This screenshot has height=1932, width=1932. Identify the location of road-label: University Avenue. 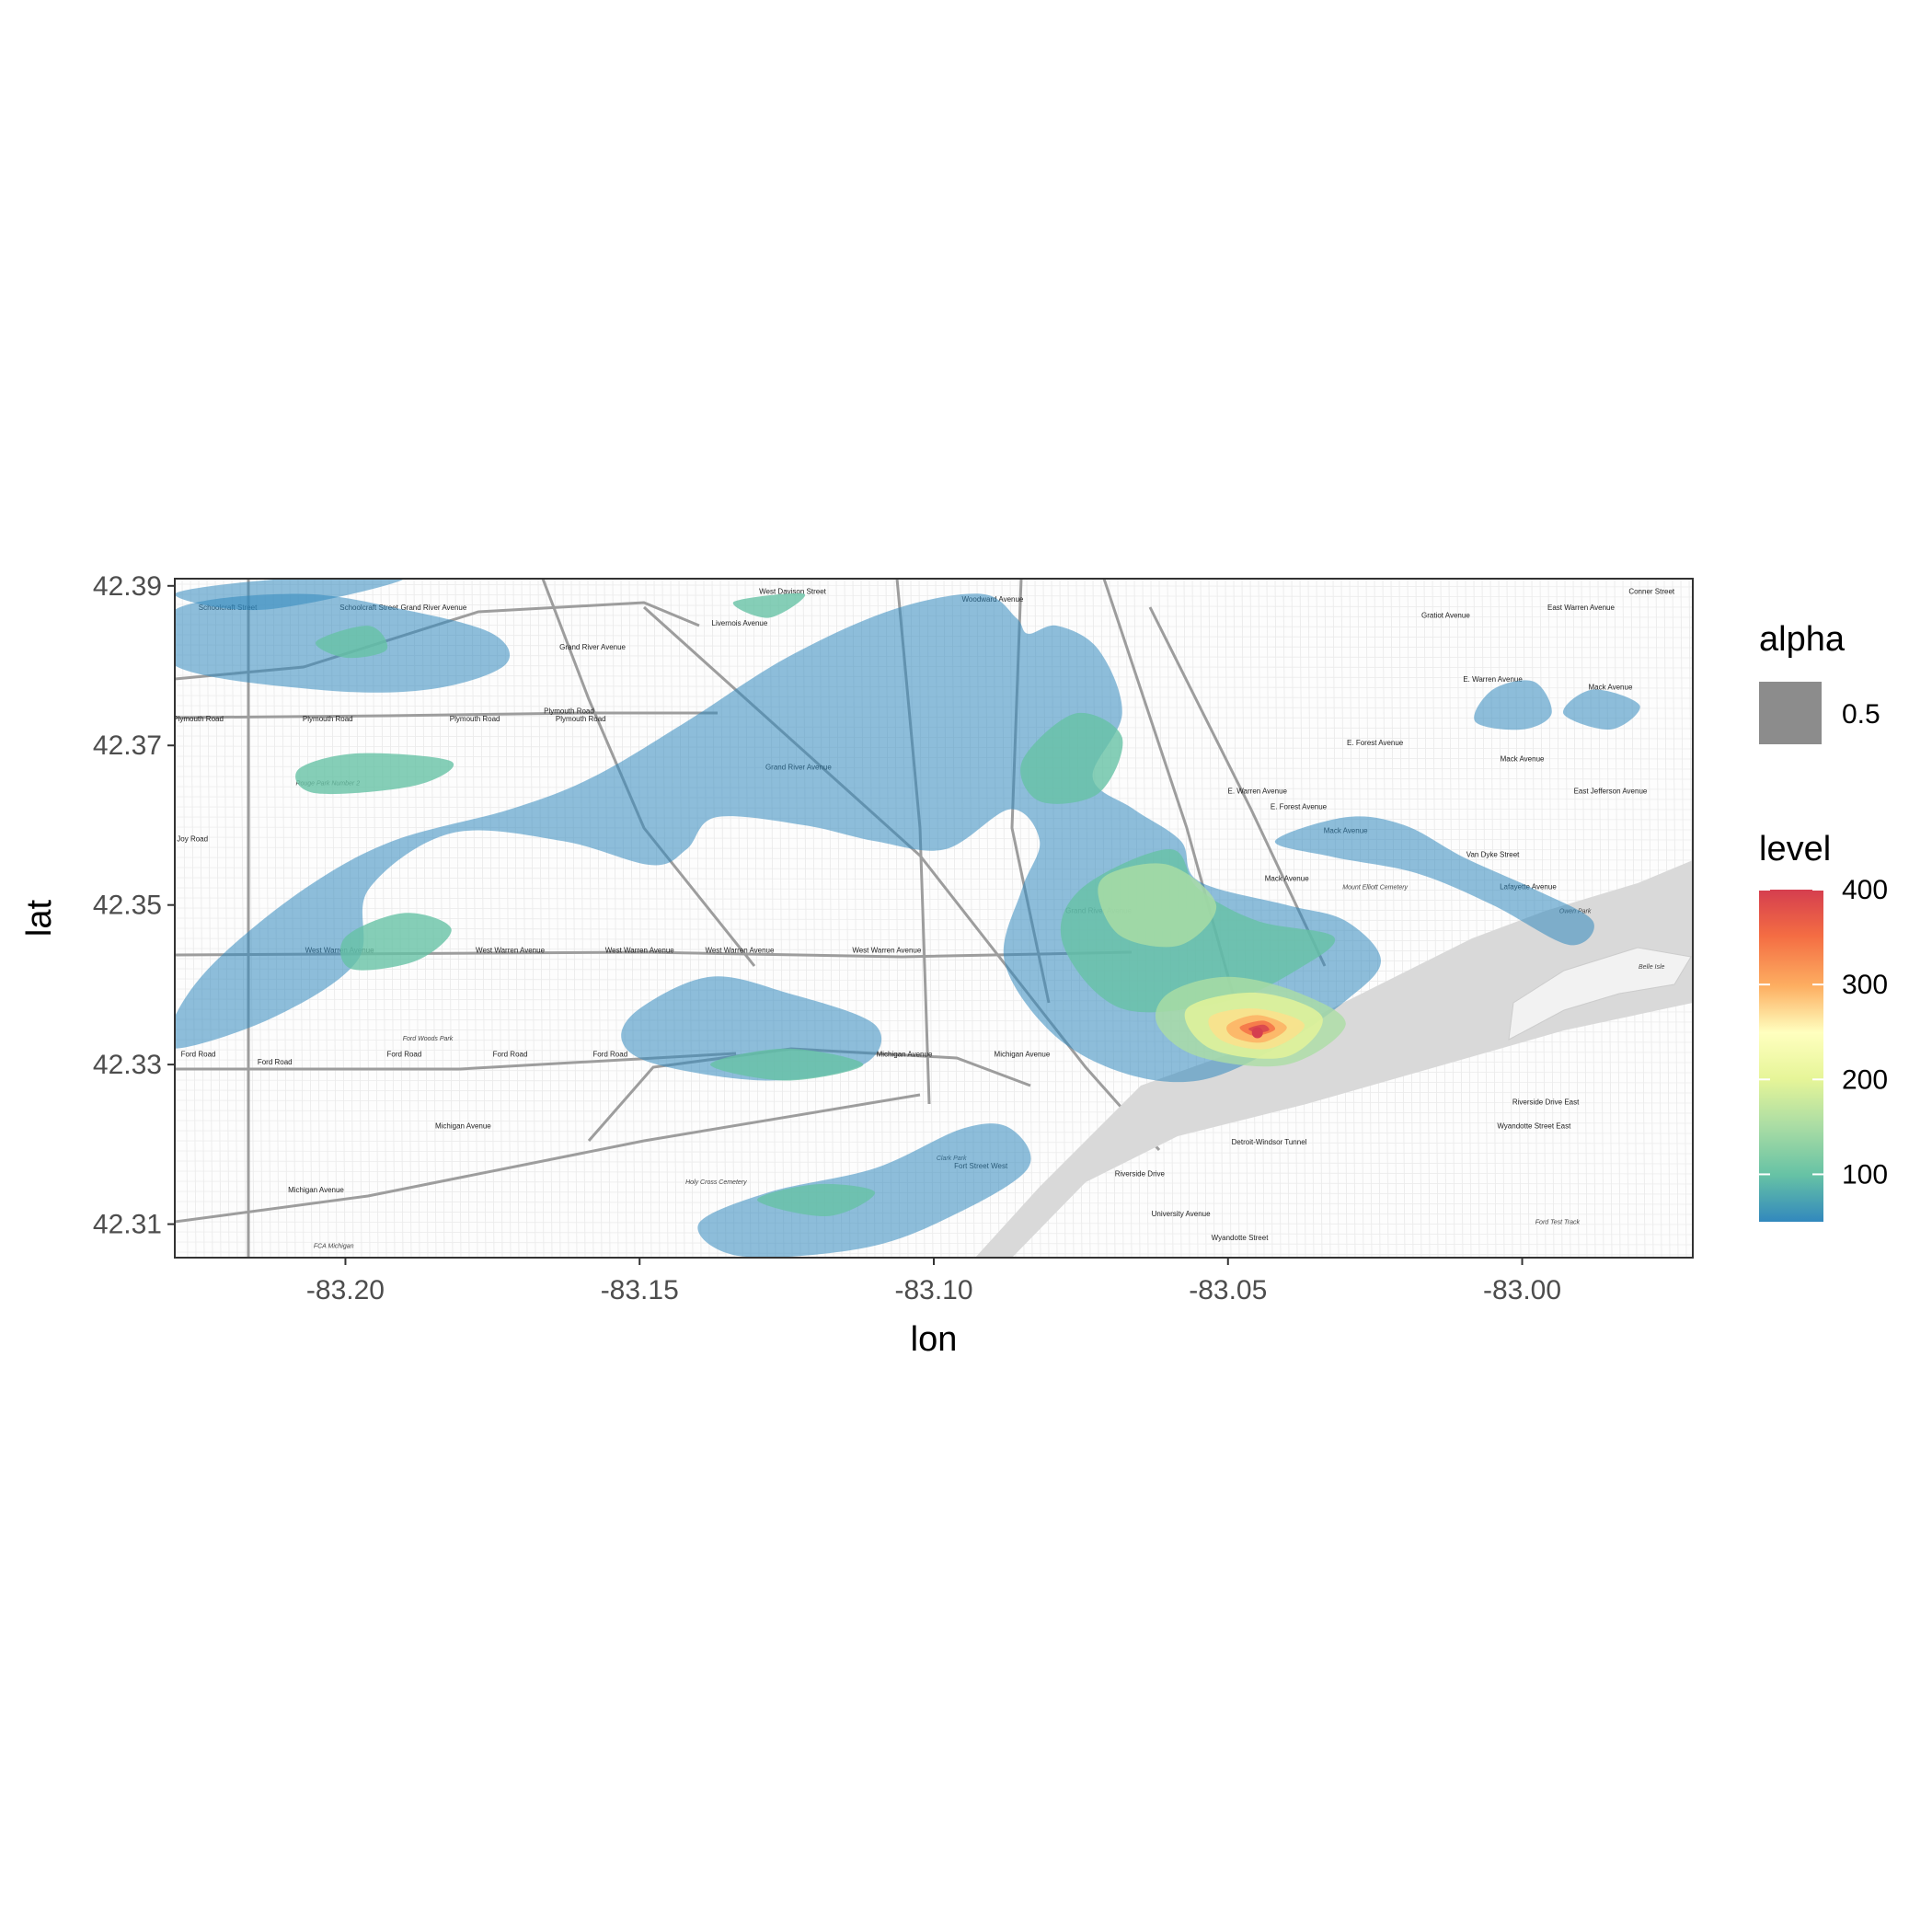
(1181, 1214).